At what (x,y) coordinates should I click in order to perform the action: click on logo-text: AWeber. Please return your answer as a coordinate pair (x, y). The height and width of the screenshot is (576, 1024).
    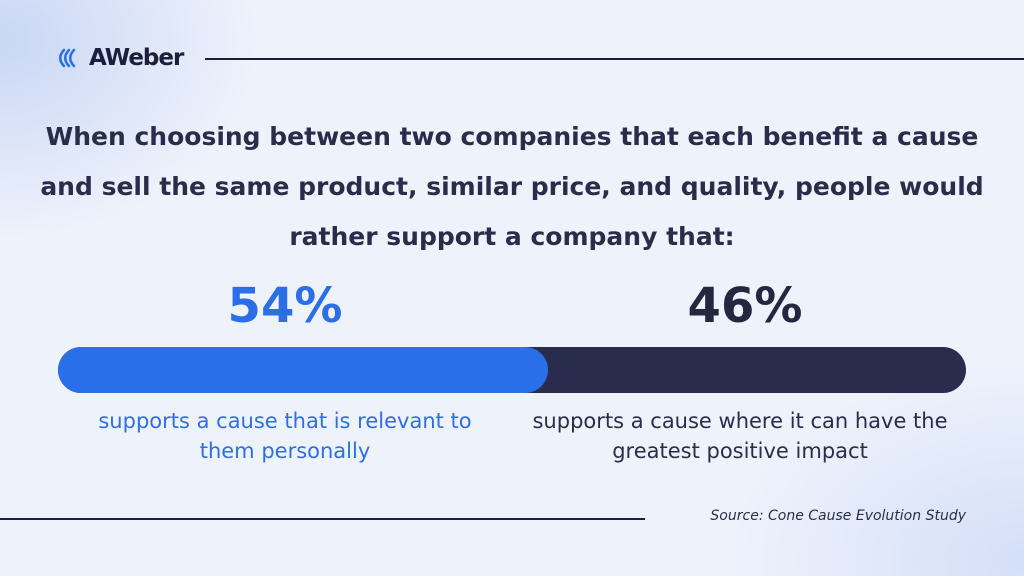
    Looking at the image, I should click on (136, 58).